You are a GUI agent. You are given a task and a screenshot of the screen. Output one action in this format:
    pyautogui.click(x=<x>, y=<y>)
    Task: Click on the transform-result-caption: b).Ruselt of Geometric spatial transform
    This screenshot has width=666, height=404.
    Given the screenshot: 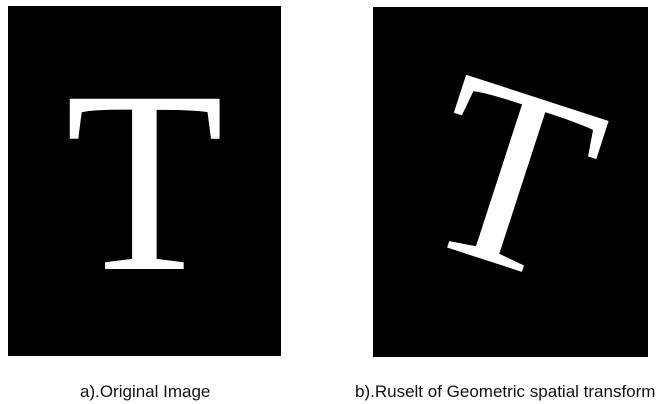 What is the action you would take?
    pyautogui.click(x=505, y=391)
    